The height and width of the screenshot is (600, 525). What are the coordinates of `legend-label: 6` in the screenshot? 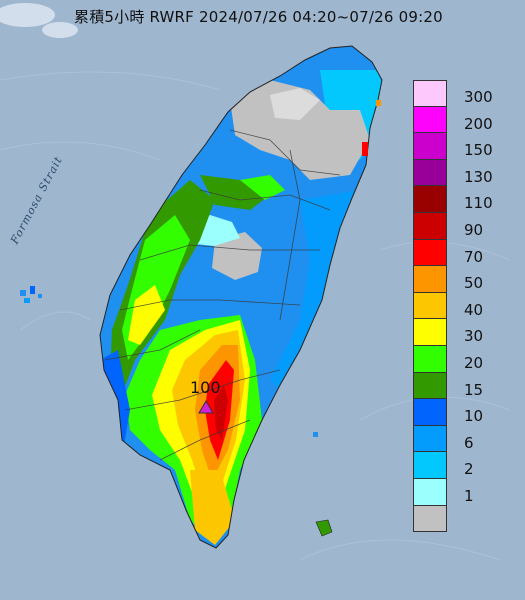 It's located at (469, 442).